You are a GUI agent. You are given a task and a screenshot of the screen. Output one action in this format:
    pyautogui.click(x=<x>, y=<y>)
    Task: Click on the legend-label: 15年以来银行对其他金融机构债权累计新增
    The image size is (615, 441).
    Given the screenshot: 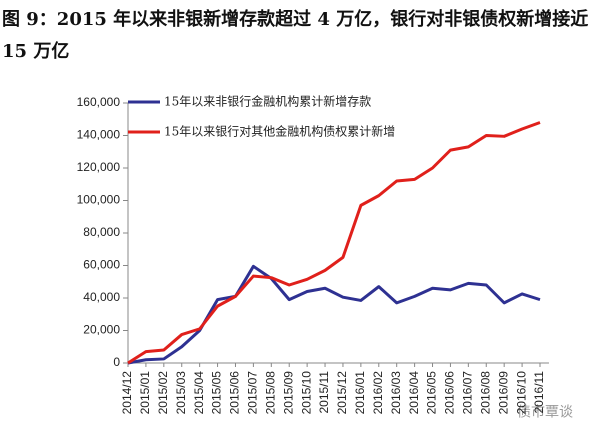 What is the action you would take?
    pyautogui.click(x=279, y=131)
    